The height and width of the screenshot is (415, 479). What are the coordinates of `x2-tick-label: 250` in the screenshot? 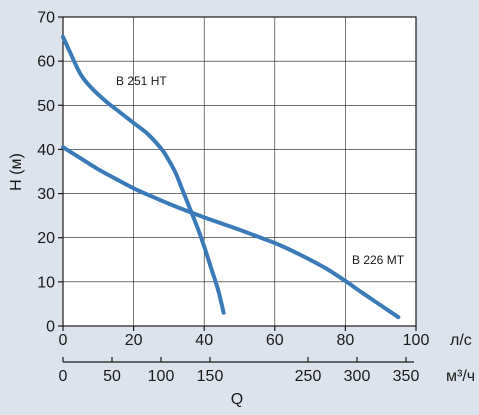 It's located at (308, 376).